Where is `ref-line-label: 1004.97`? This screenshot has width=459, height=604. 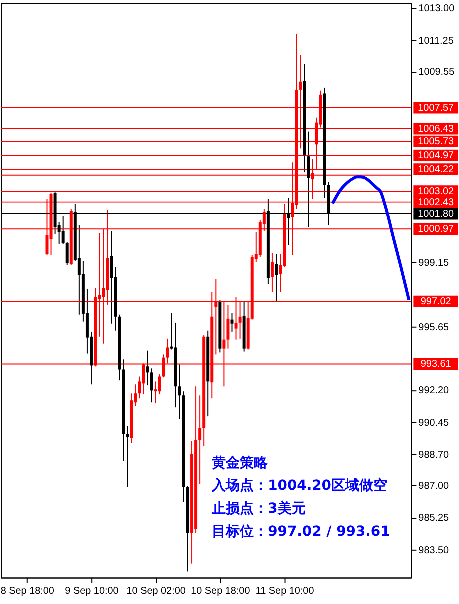 ref-line-label: 1004.97 is located at coordinates (436, 156).